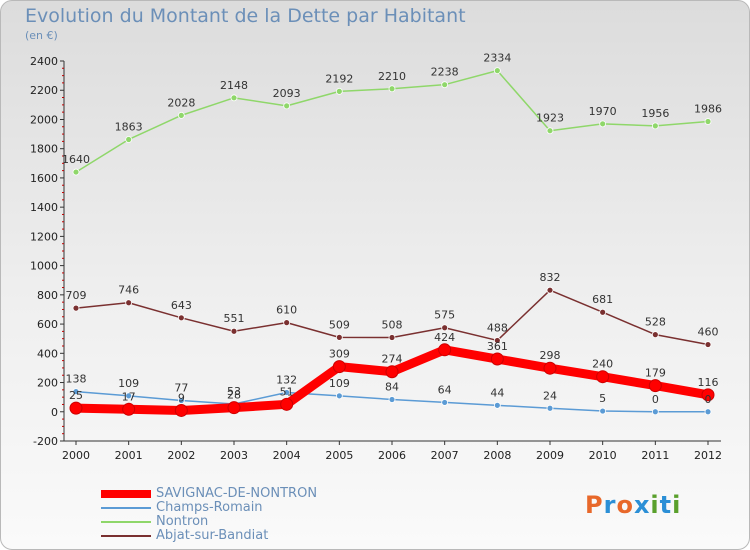 The height and width of the screenshot is (550, 750). What do you see at coordinates (47, 383) in the screenshot?
I see `y-tick-label: 200` at bounding box center [47, 383].